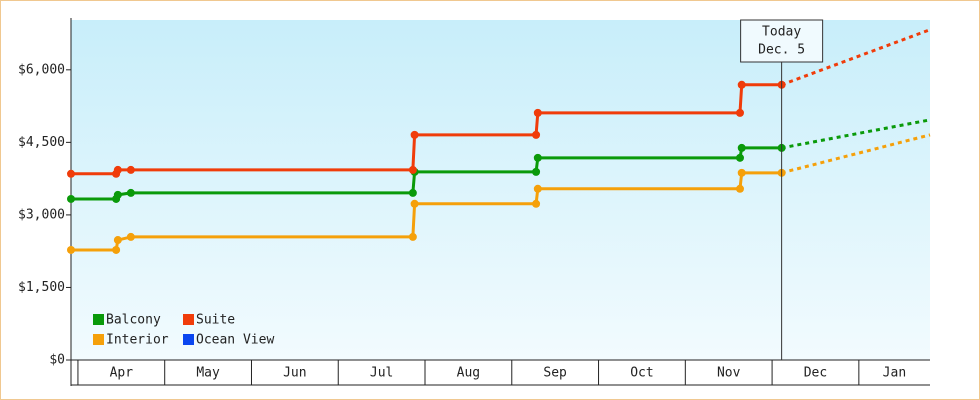 This screenshot has width=980, height=400. I want to click on legend-label: Interior, so click(137, 340).